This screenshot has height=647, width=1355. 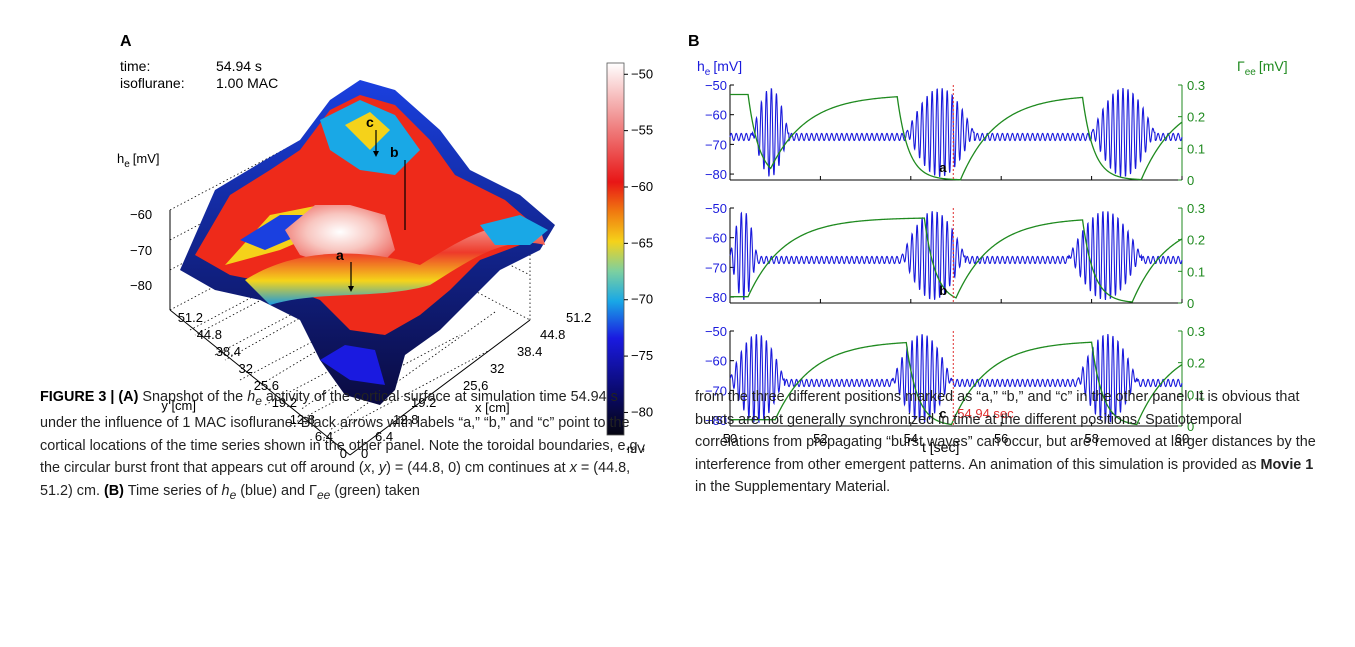 What do you see at coordinates (350, 333) in the screenshot?
I see `surface-axes` at bounding box center [350, 333].